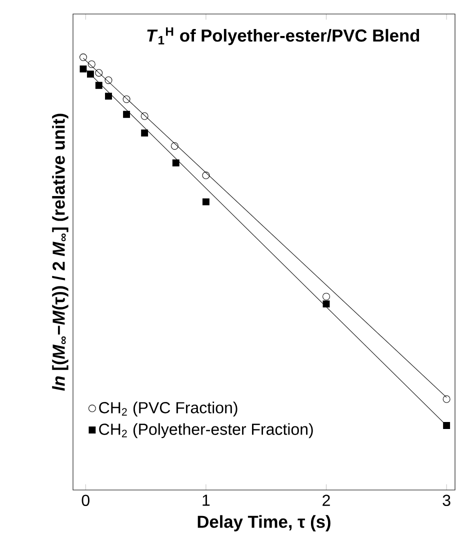 This screenshot has height=546, width=456. What do you see at coordinates (283, 36) in the screenshot?
I see `chart-title: T$_{1}$$^{H}$ of Polyether-ester/PVC Blend` at bounding box center [283, 36].